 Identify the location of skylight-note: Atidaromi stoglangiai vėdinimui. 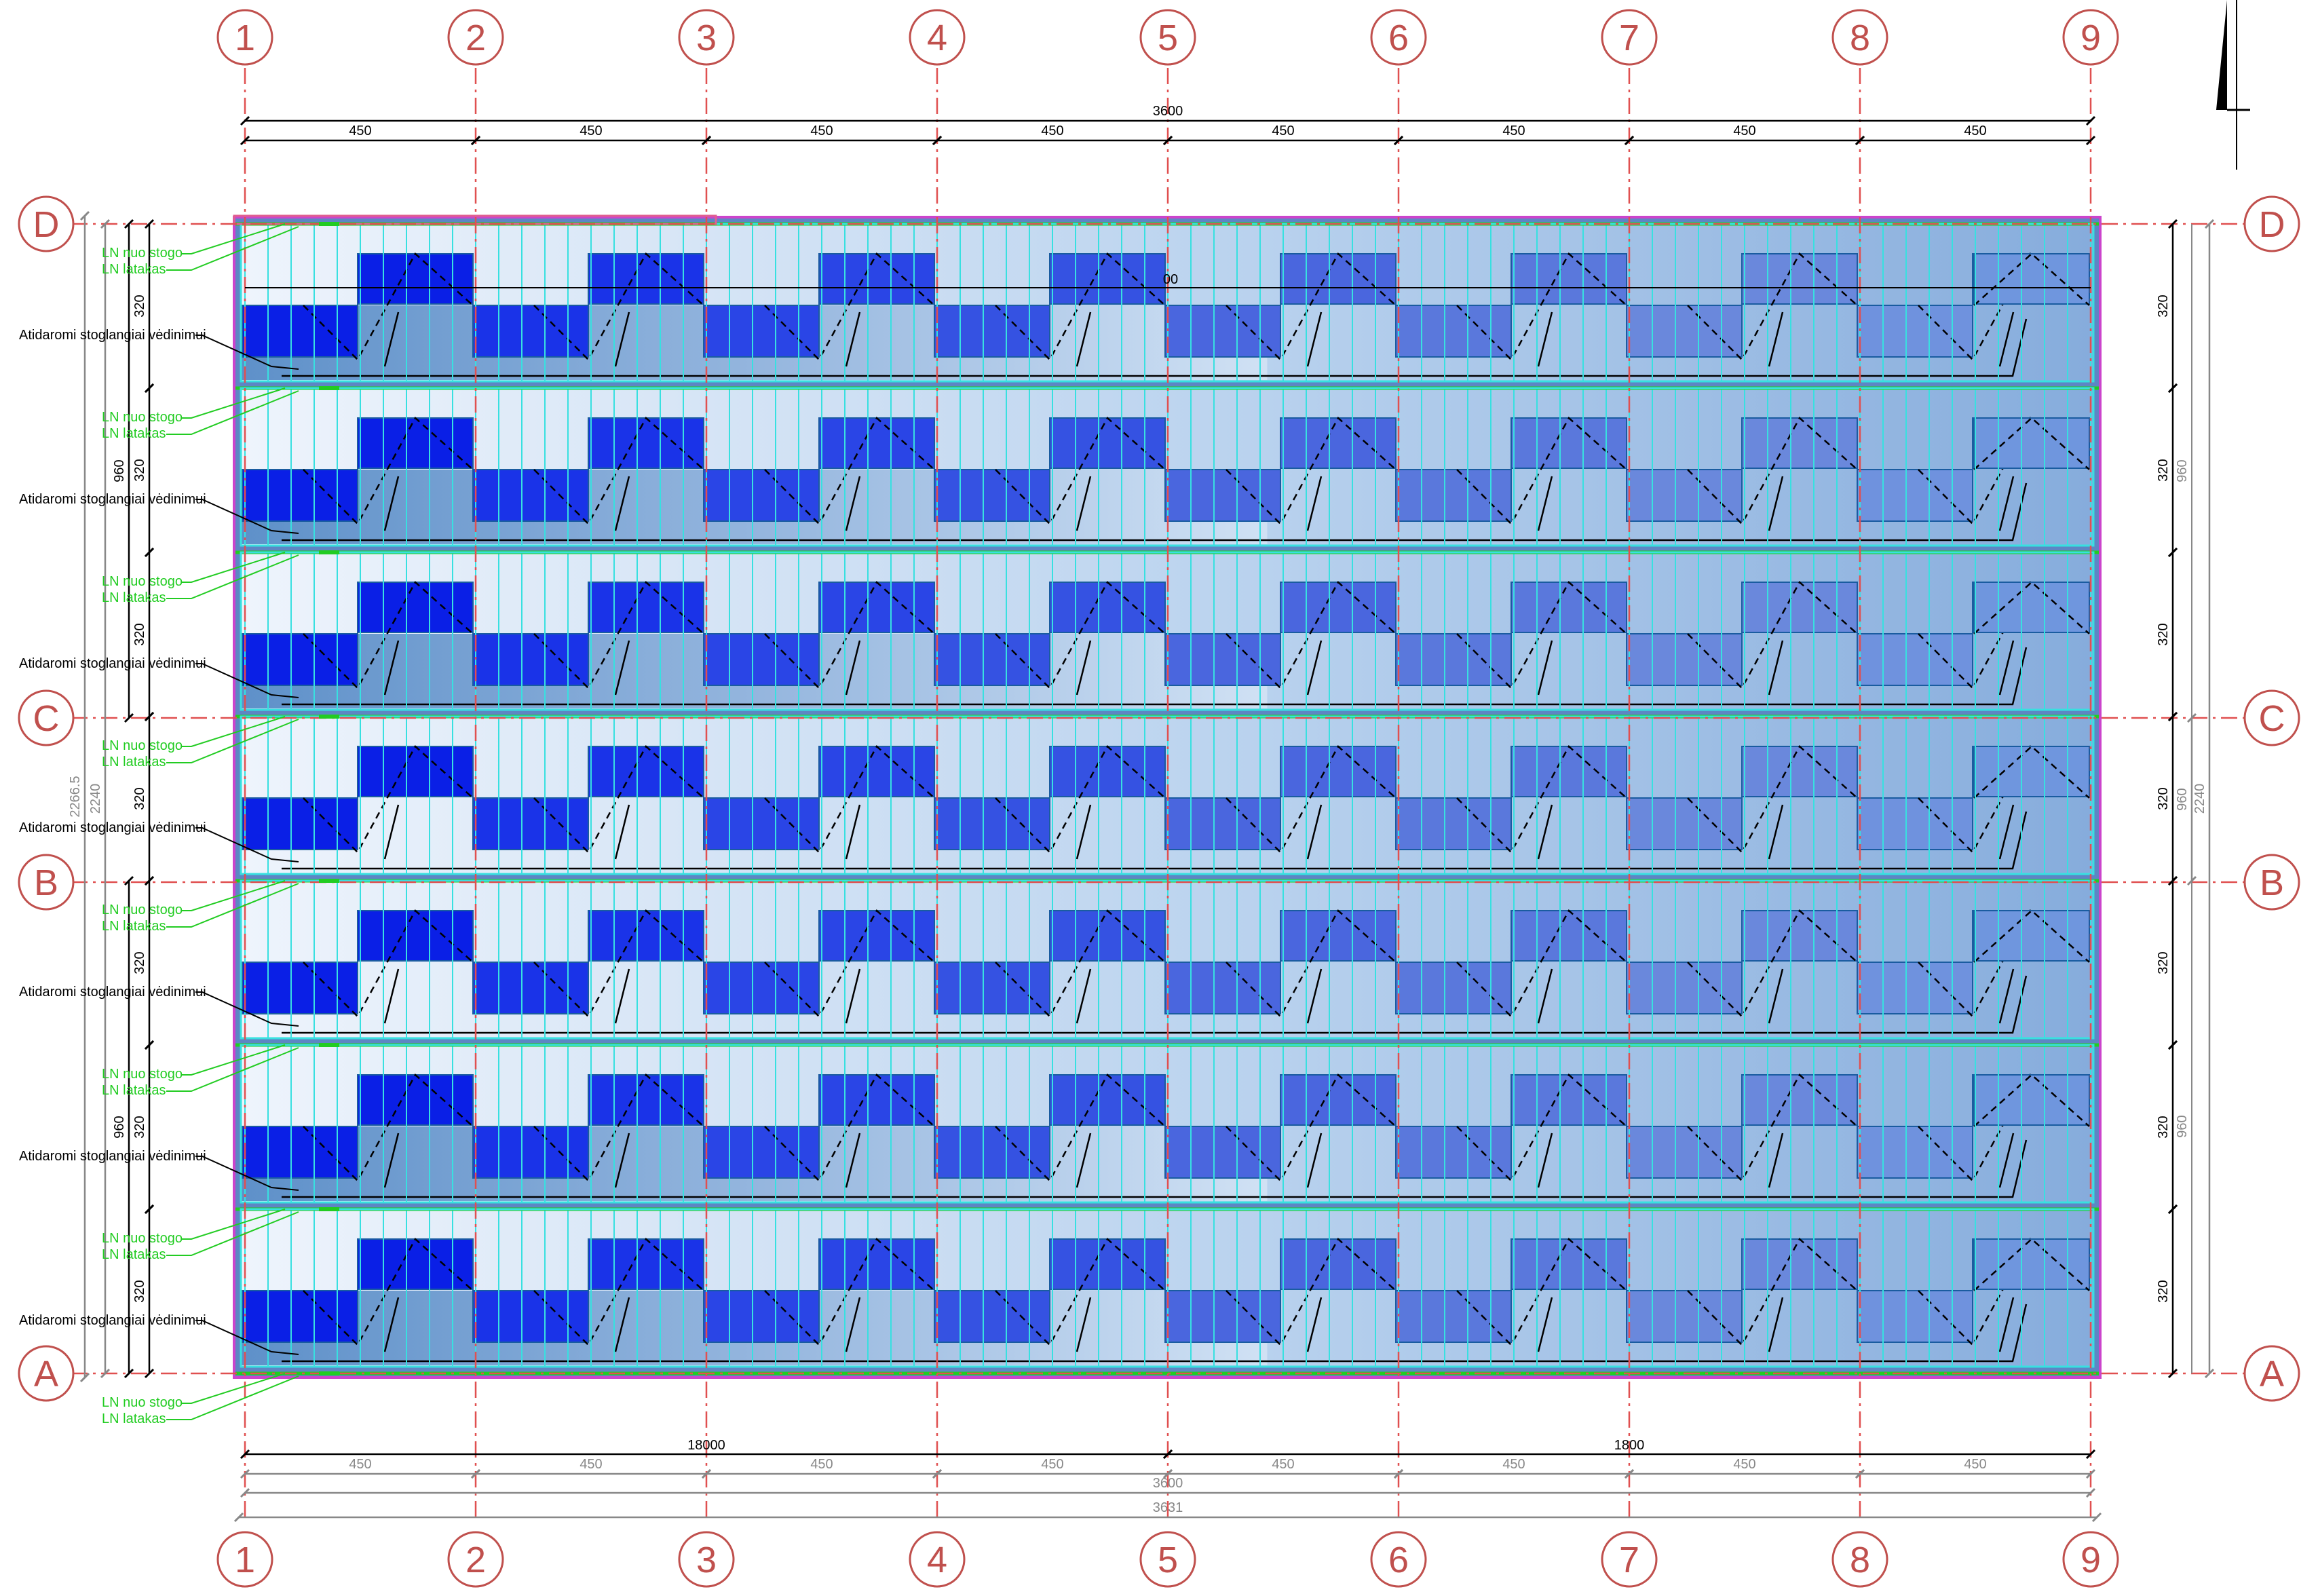
(112, 827).